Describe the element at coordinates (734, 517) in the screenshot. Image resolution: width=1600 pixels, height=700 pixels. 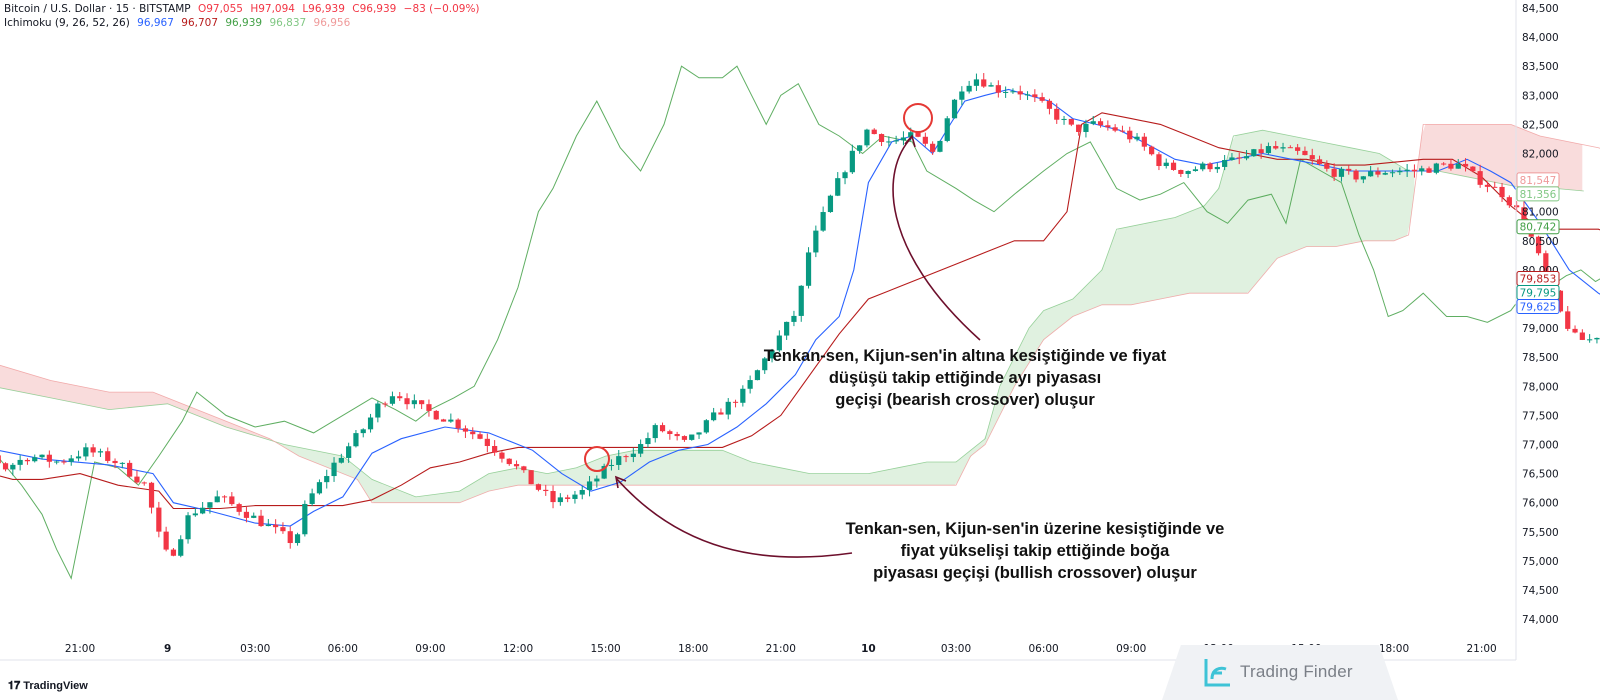
I see `bullish-arrow` at that location.